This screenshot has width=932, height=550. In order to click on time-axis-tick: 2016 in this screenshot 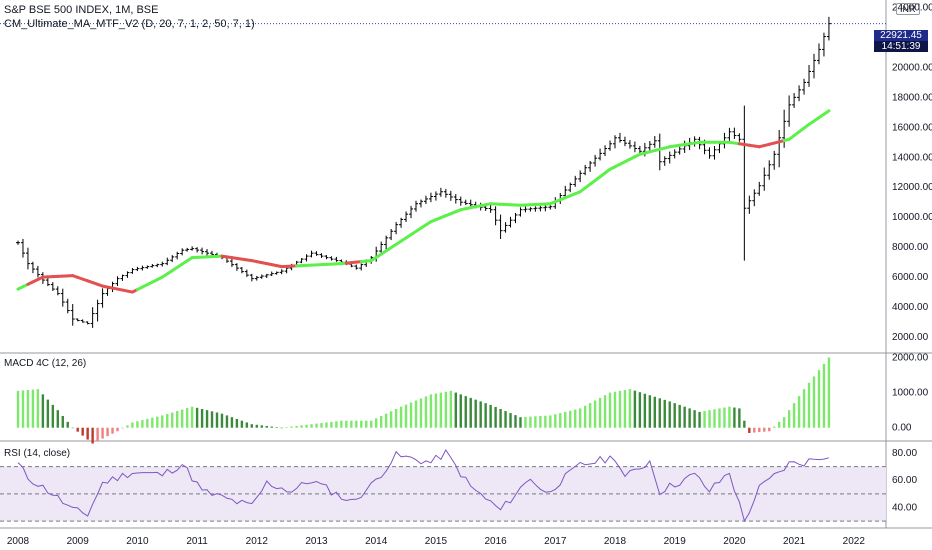, I will do `click(495, 541)`.